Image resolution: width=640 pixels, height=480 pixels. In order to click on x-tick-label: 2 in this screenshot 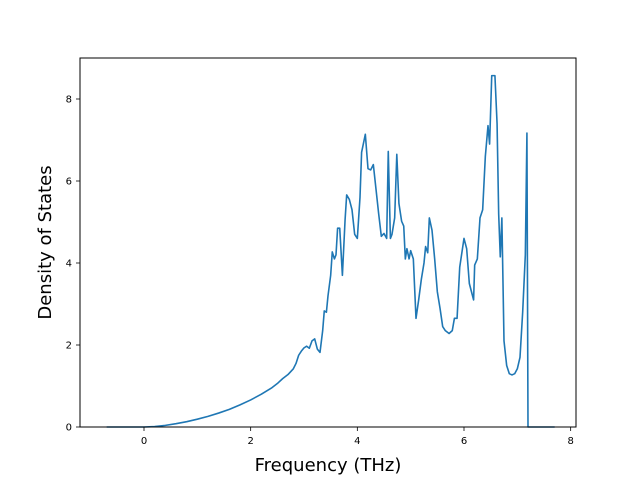, I will do `click(250, 441)`.